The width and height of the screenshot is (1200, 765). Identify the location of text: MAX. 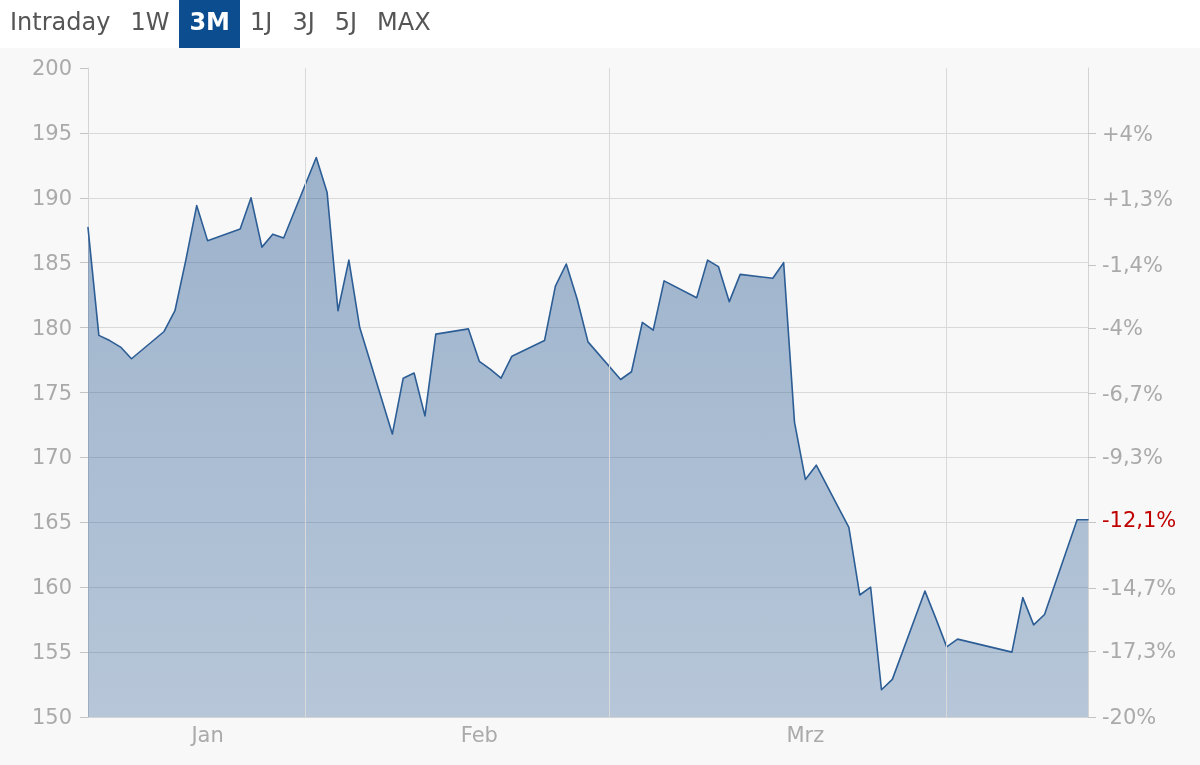
(404, 22).